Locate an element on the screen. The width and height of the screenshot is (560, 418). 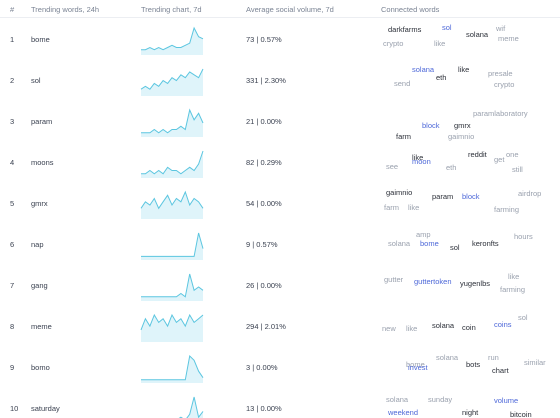
connected-word: chart is located at coordinates (500, 370).